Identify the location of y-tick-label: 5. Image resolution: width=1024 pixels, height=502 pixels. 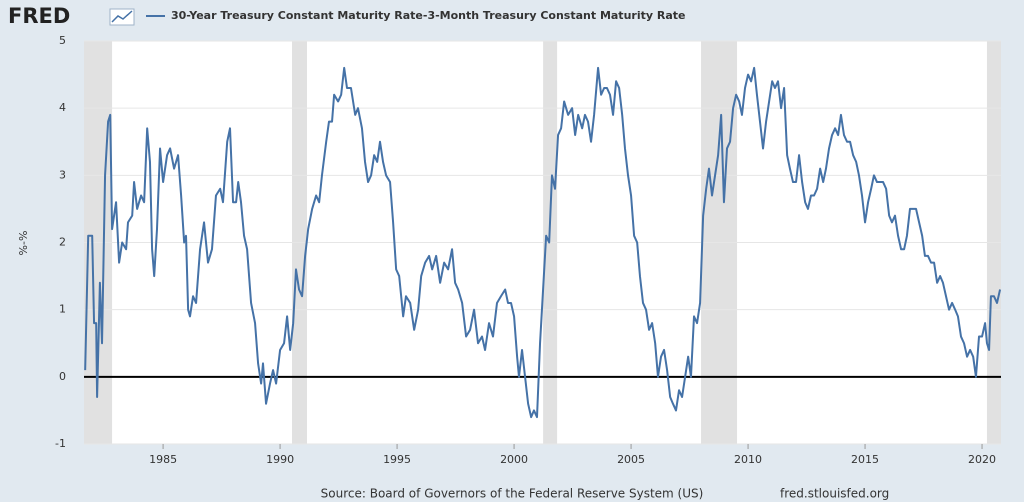
(62, 40).